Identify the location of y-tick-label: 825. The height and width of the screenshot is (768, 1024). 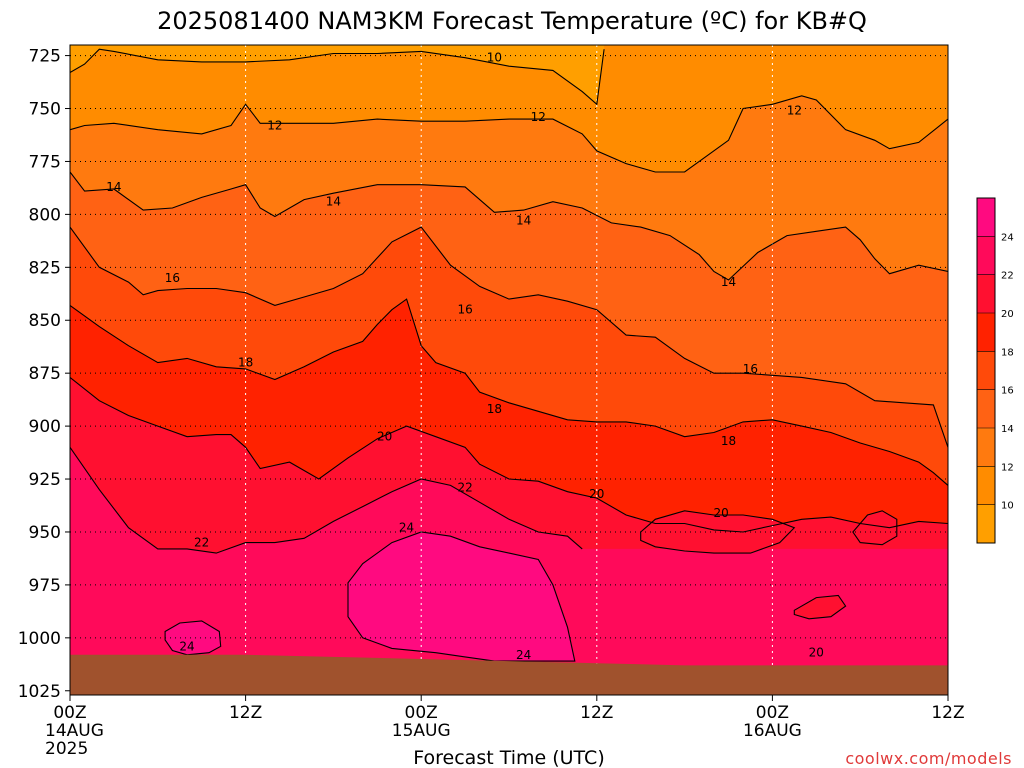
(45, 268).